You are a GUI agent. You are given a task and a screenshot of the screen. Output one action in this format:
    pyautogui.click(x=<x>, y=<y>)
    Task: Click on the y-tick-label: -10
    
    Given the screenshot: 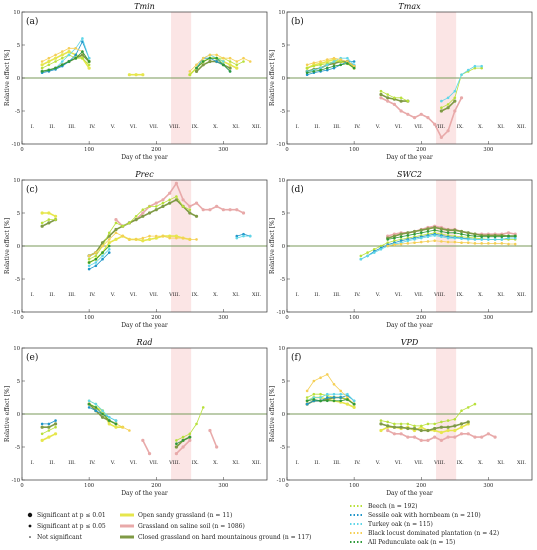 What is the action you would take?
    pyautogui.click(x=16, y=313)
    